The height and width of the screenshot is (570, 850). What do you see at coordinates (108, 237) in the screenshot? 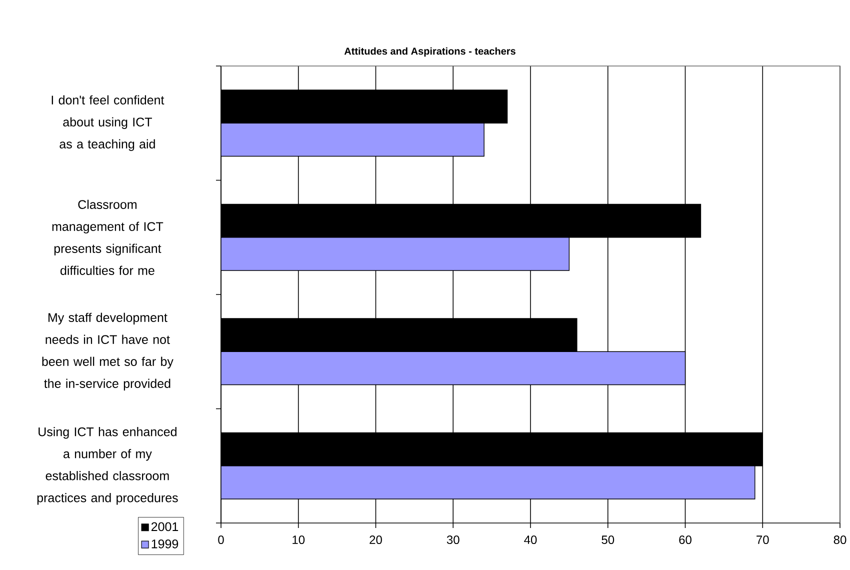
I see `y-tick-label: Classroom management of ICT presents significant difficulties for me` at bounding box center [108, 237].